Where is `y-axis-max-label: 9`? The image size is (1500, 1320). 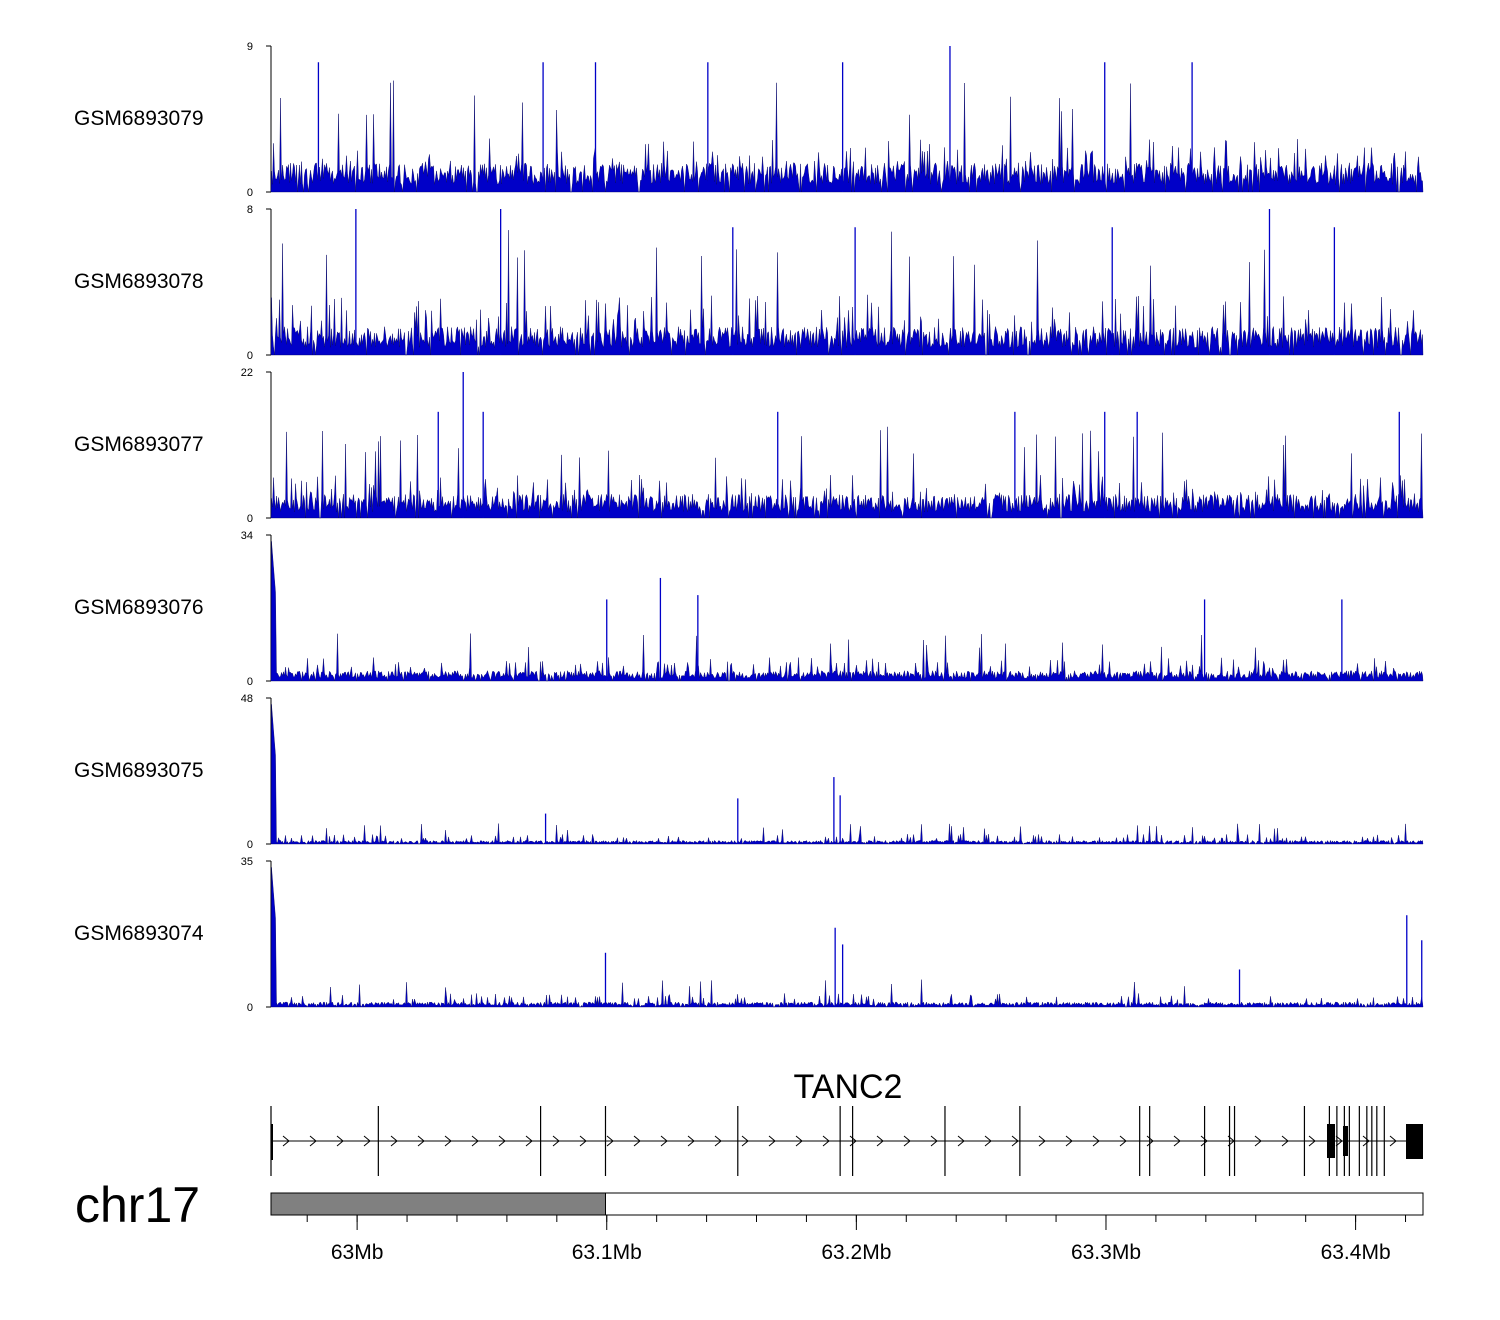 y-axis-max-label: 9 is located at coordinates (250, 47).